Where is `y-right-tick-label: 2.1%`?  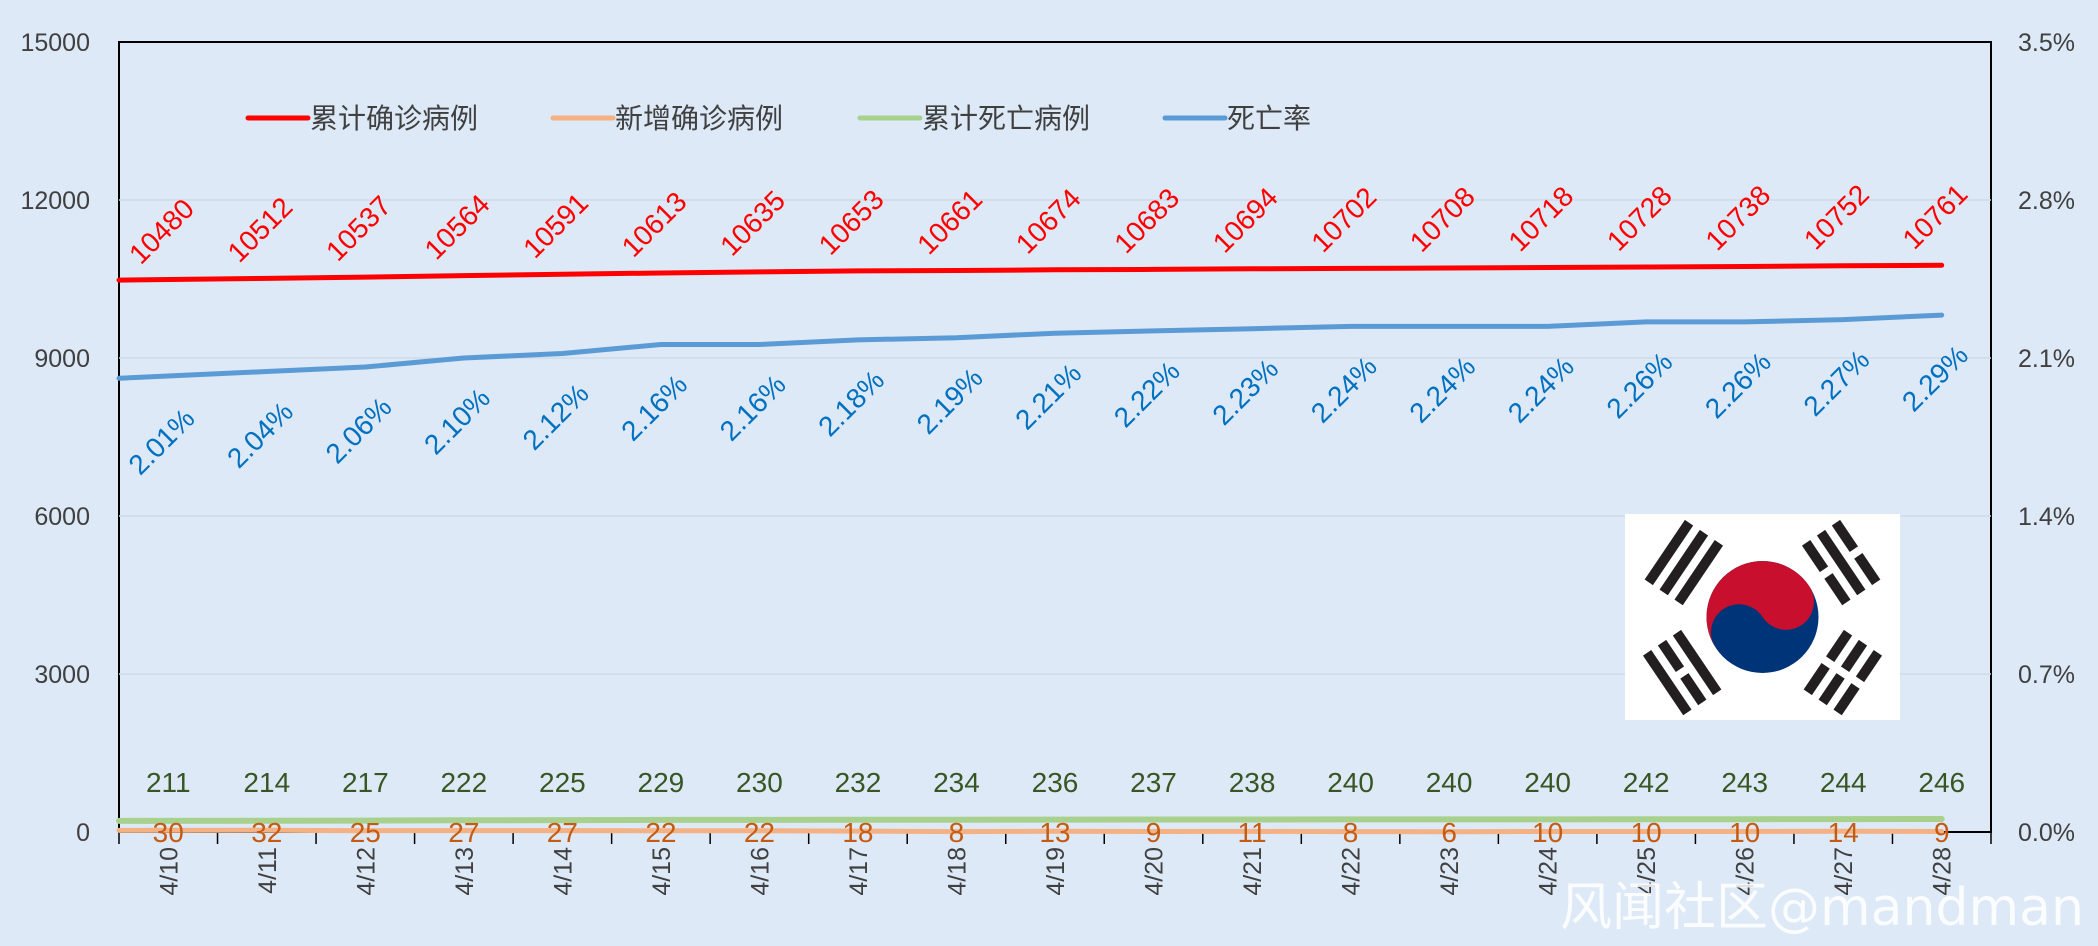
y-right-tick-label: 2.1% is located at coordinates (2046, 359).